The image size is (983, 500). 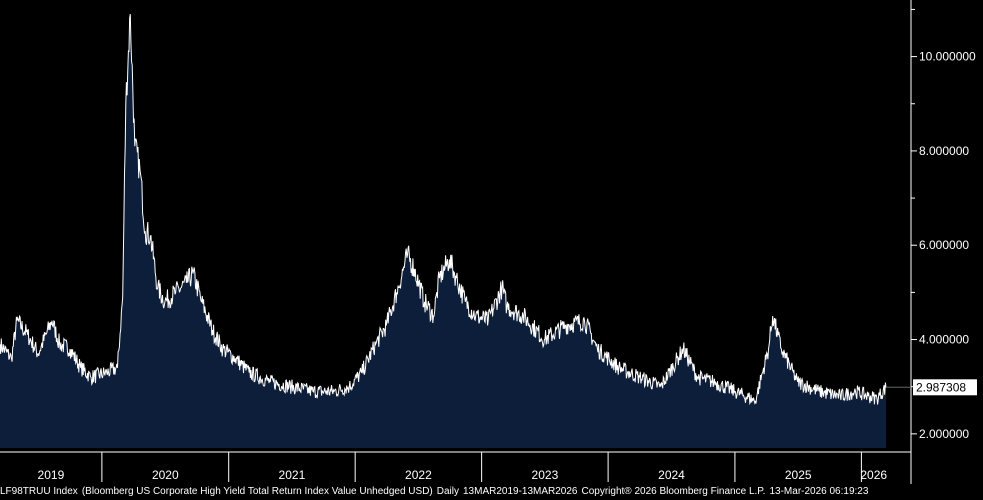 I want to click on x-tick-label: 2020, so click(x=165, y=475).